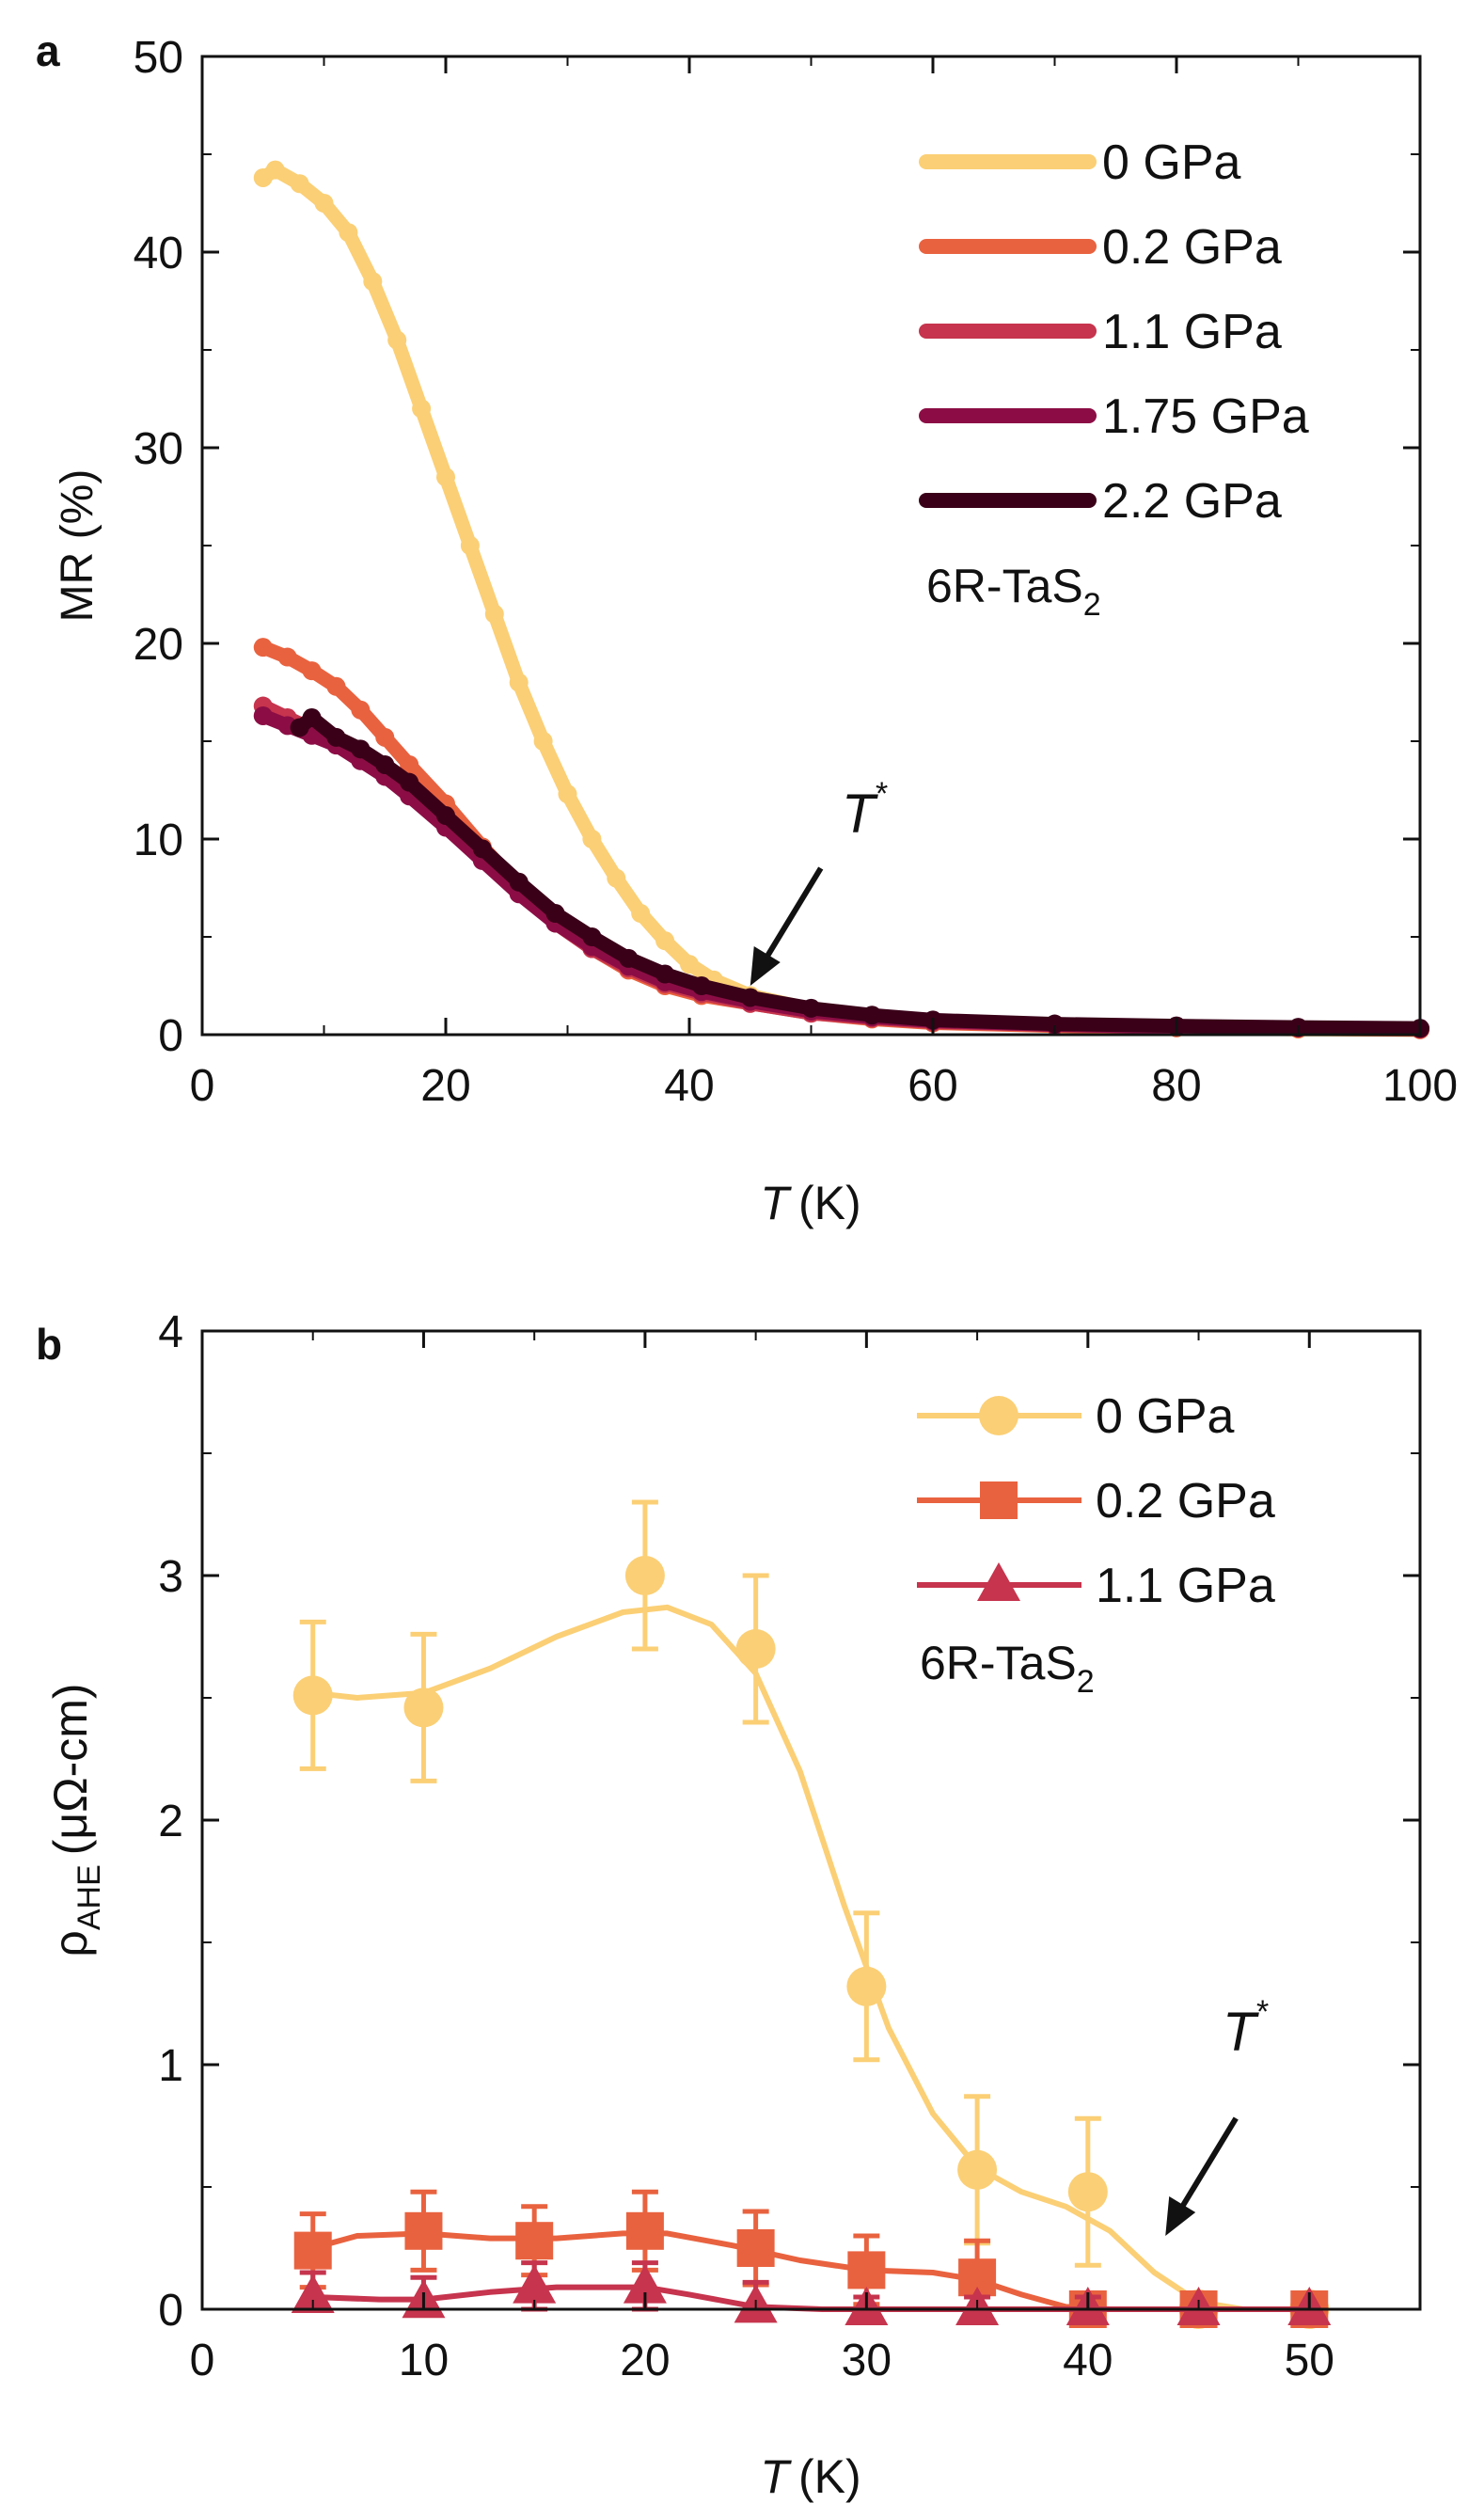  What do you see at coordinates (158, 840) in the screenshot?
I see `y-tick-label: 10` at bounding box center [158, 840].